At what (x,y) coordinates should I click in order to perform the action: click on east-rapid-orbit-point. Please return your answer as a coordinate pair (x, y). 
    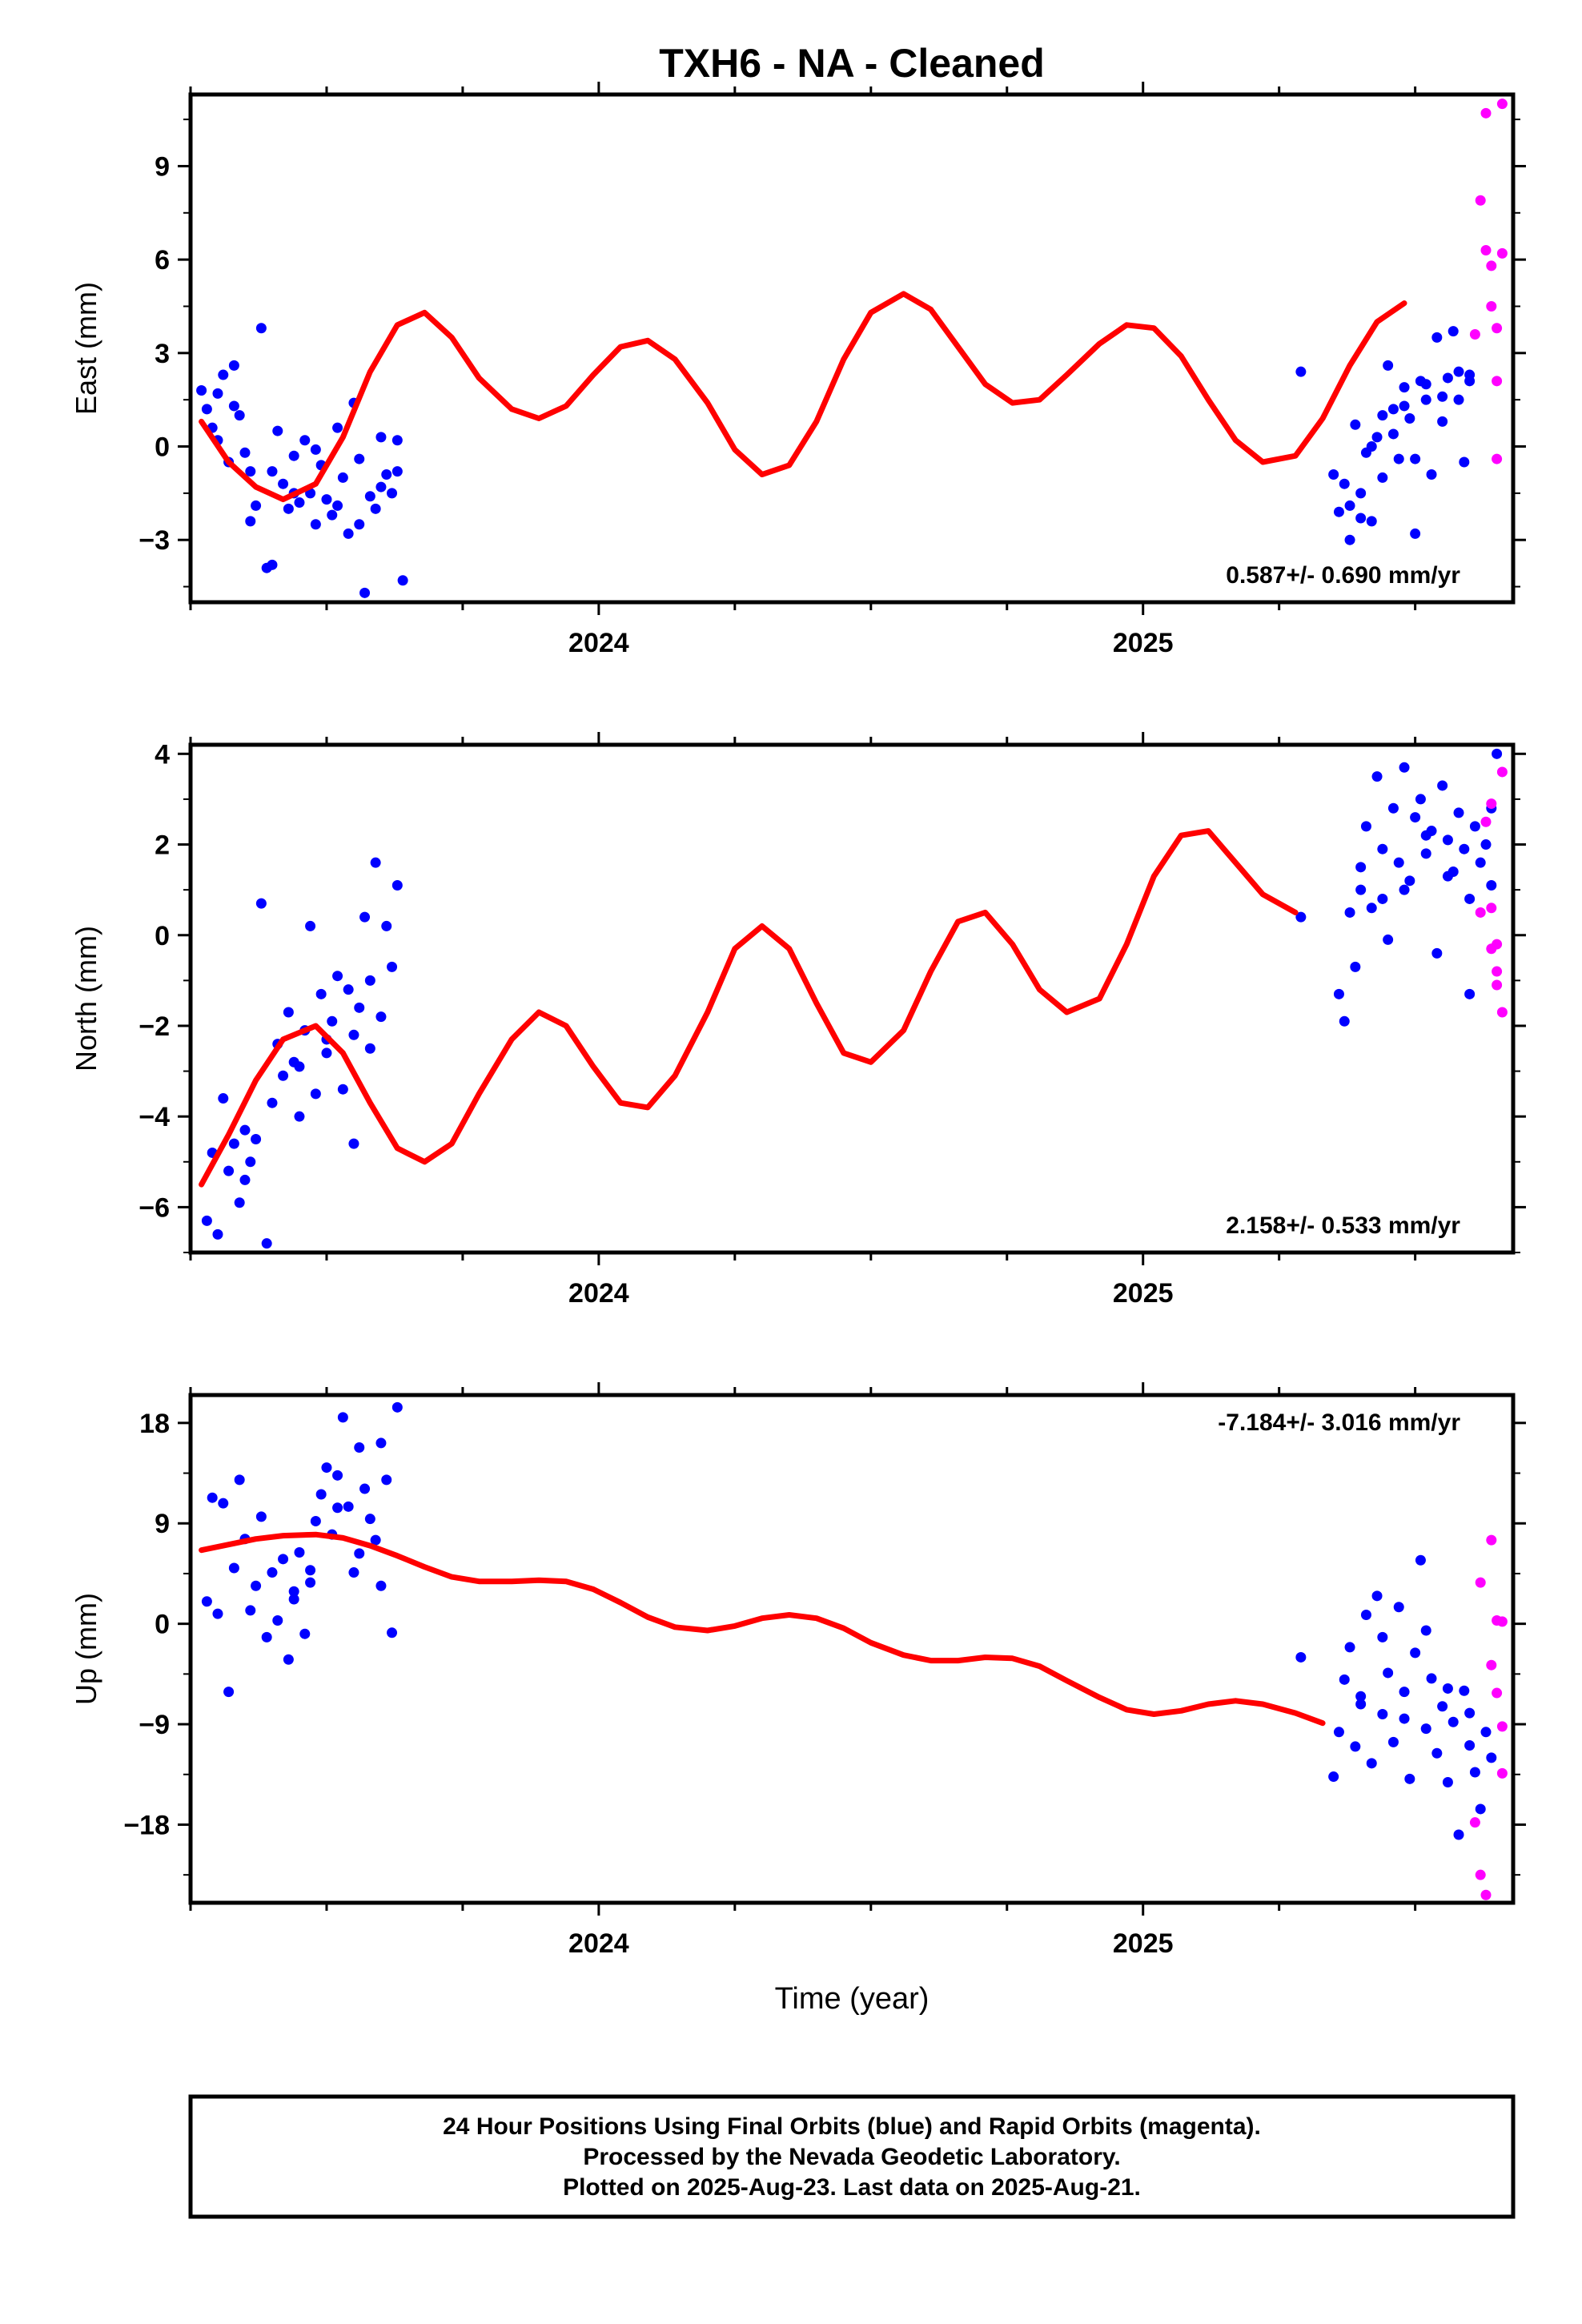
    Looking at the image, I should click on (1480, 200).